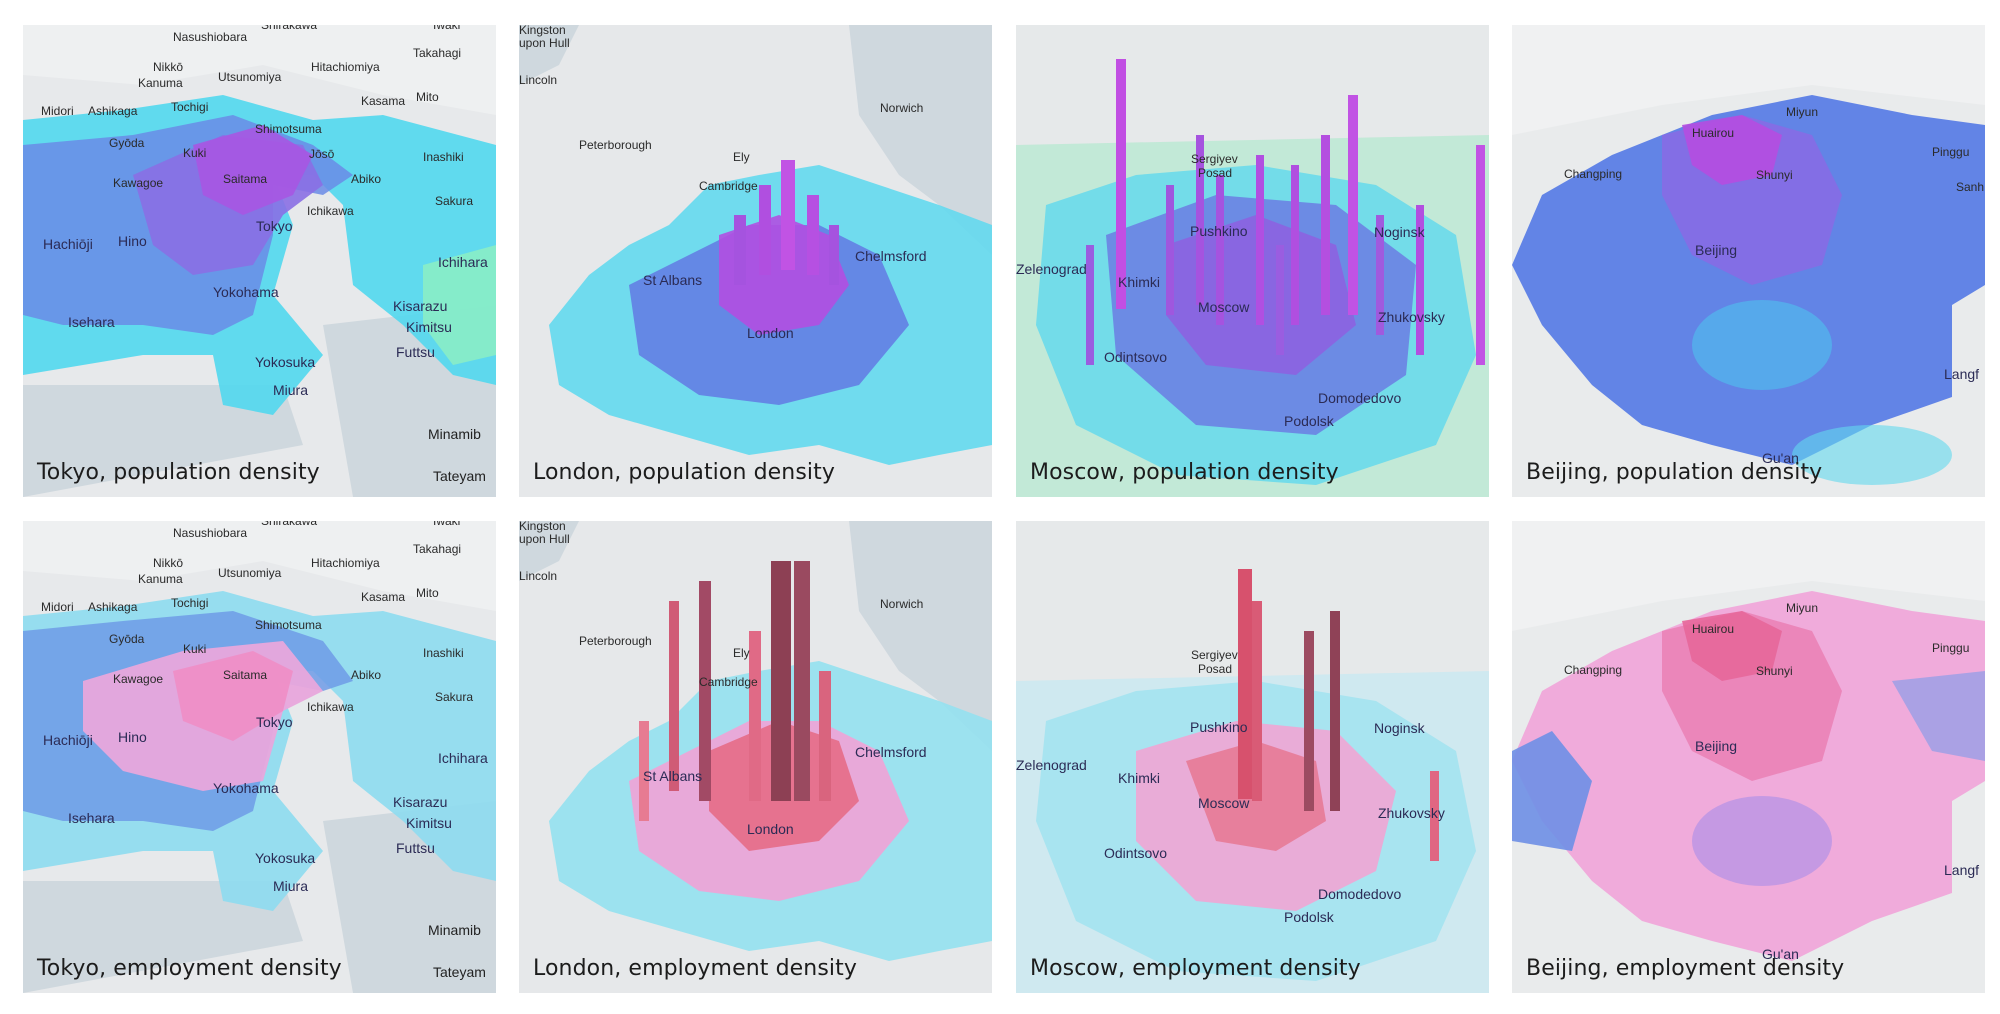 The image size is (2000, 1014). I want to click on svg-text: Ely, so click(741, 157).